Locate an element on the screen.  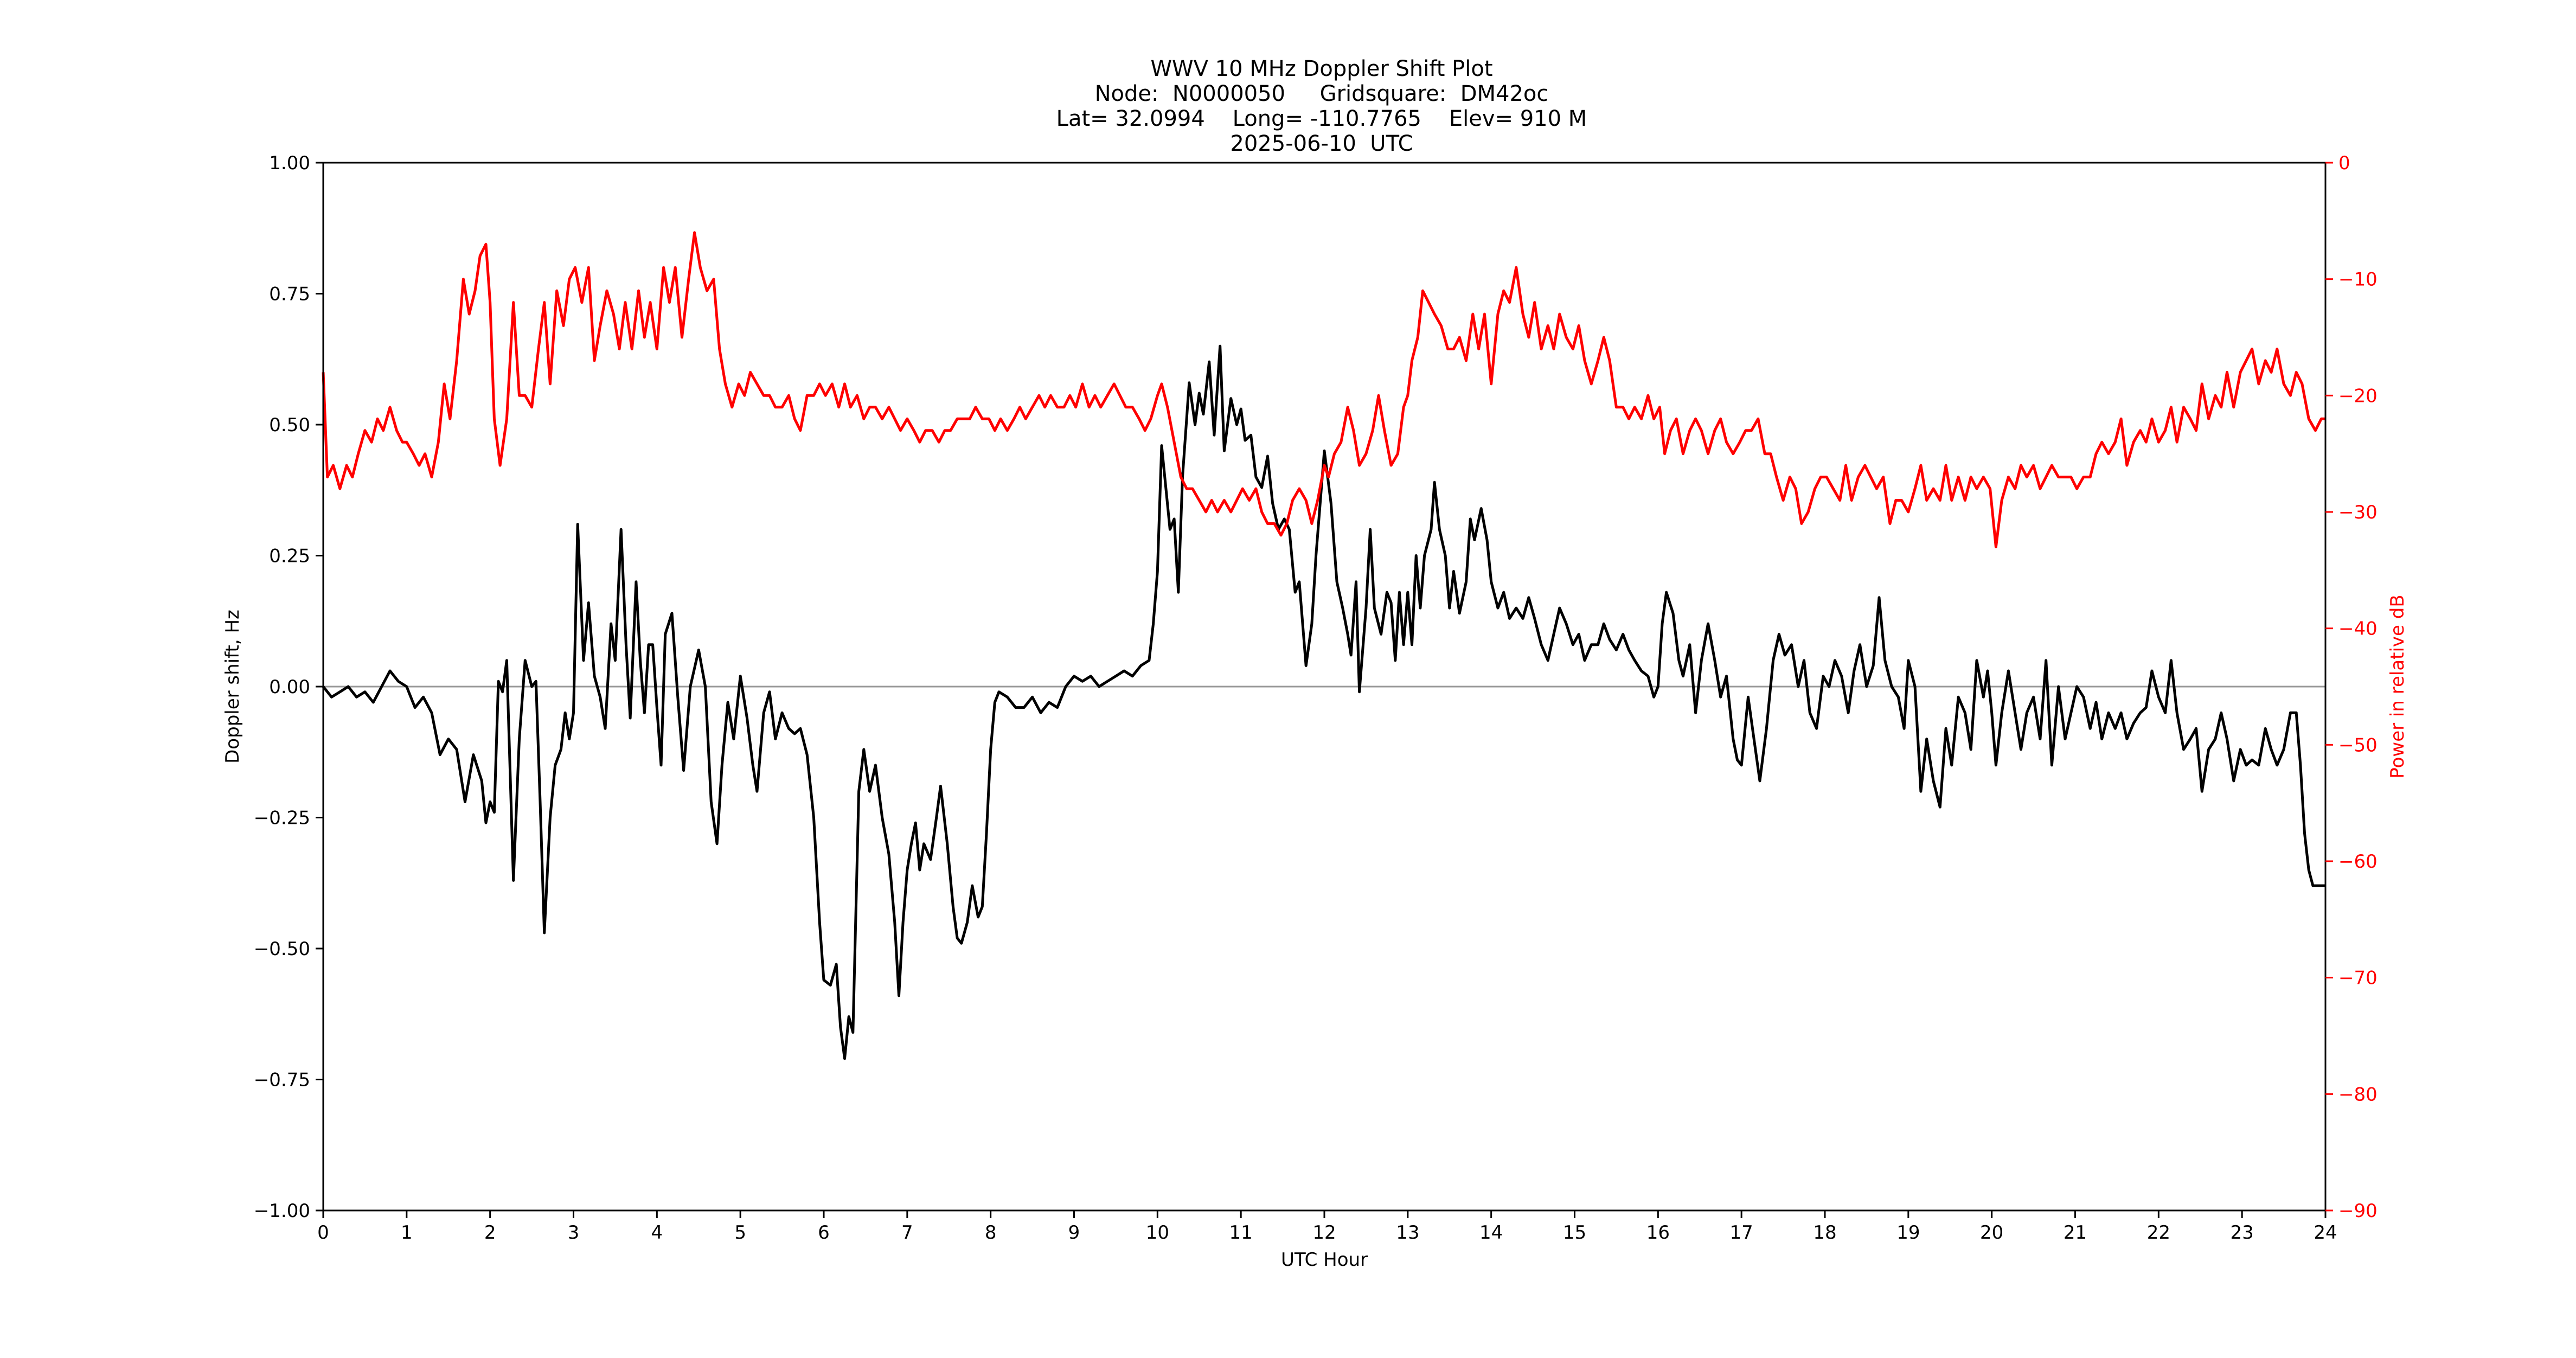
x-tick-label: 24 is located at coordinates (2325, 1233).